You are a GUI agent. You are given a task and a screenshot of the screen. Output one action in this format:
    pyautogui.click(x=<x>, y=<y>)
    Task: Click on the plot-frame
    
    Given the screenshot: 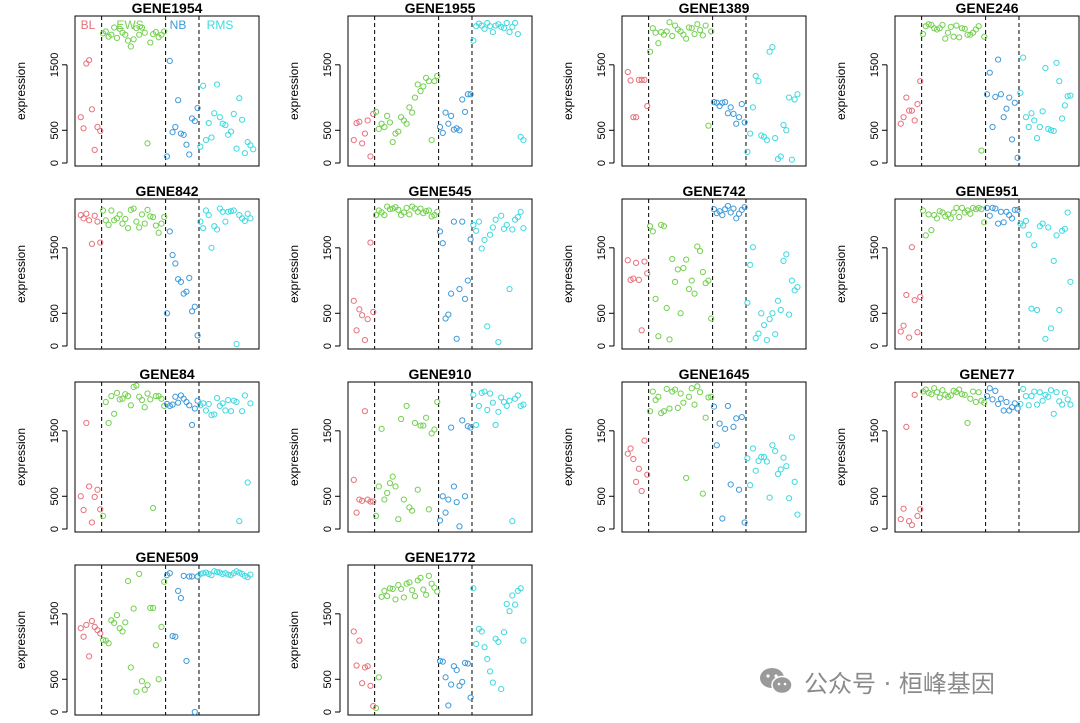 What is the action you would take?
    pyautogui.click(x=714, y=274)
    